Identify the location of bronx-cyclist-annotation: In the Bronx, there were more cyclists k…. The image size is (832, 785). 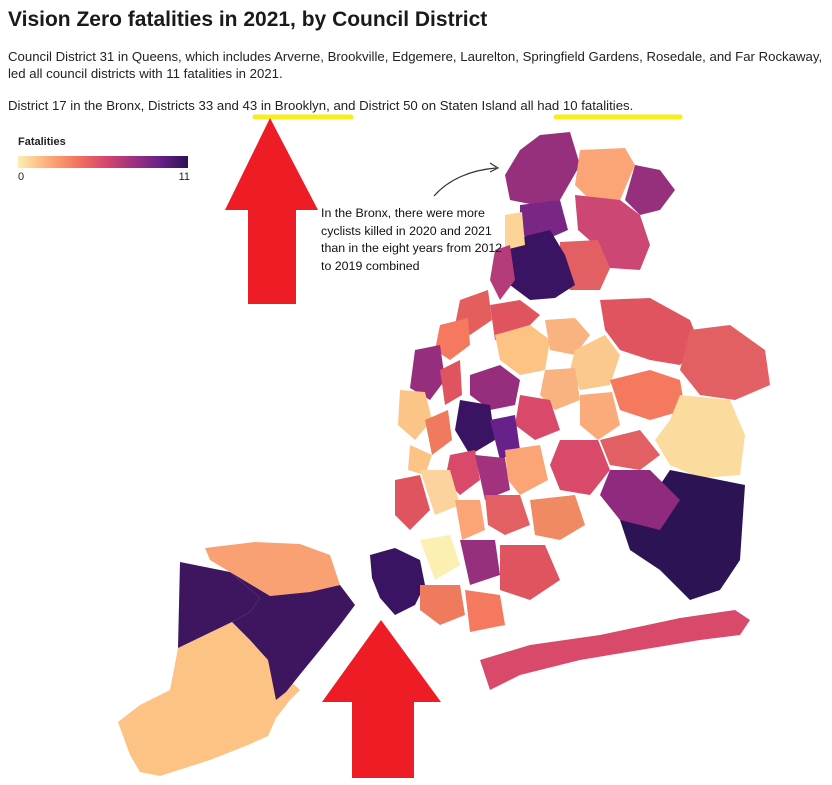
(412, 239).